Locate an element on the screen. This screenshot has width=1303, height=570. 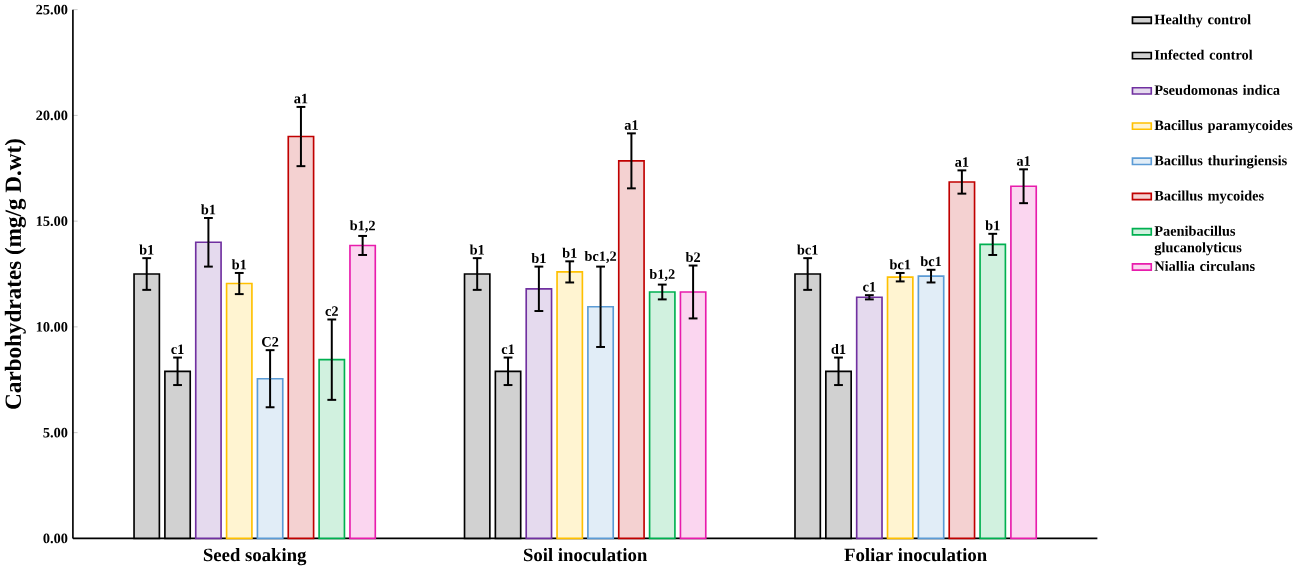
y-tick-label: 10.00 is located at coordinates (52, 327).